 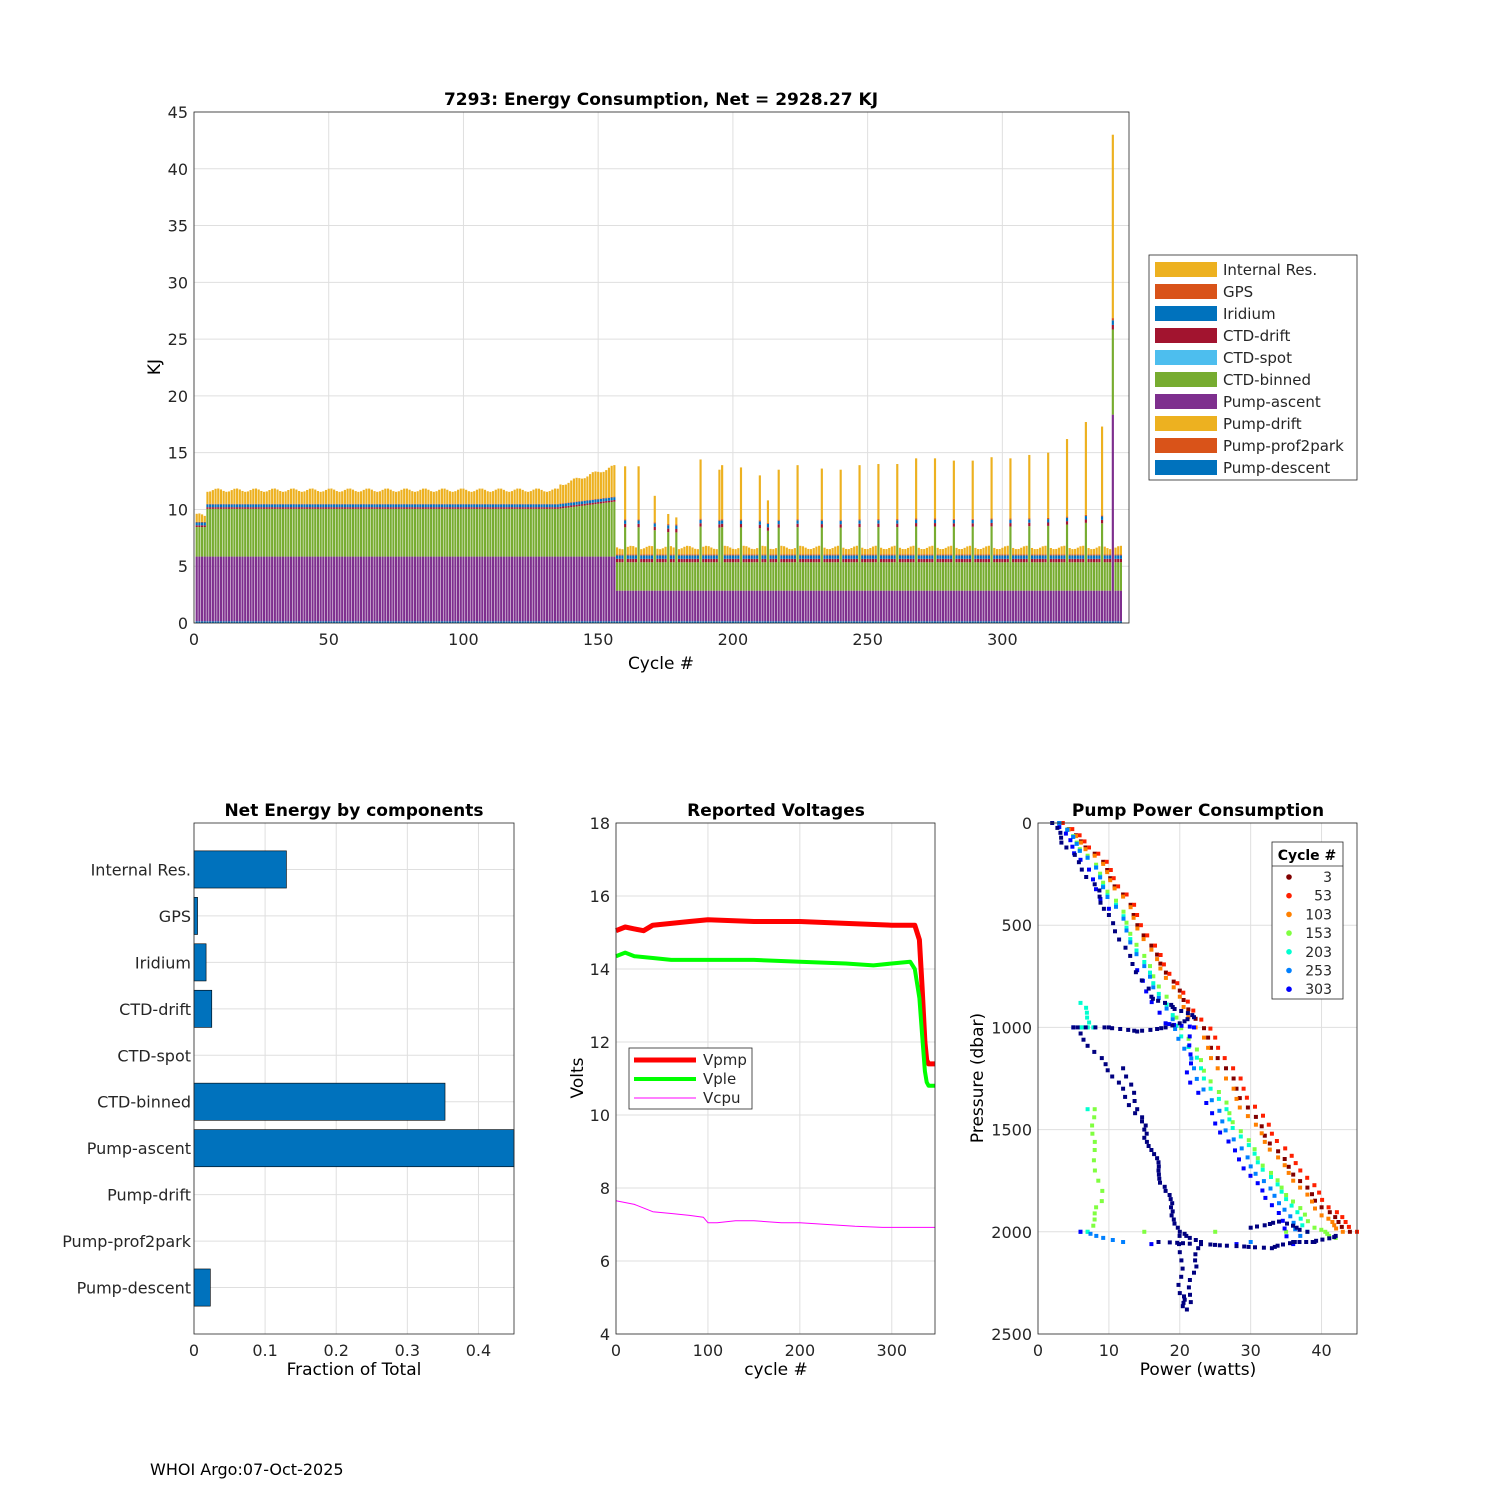 I want to click on net-energy-bar, so click(x=354, y=1148).